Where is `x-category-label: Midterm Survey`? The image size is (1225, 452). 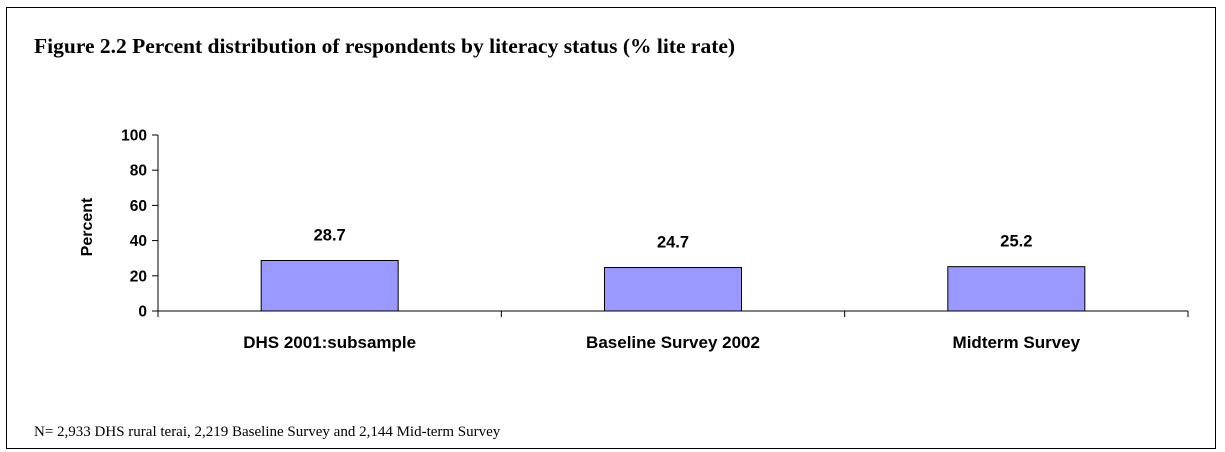
x-category-label: Midterm Survey is located at coordinates (1017, 342).